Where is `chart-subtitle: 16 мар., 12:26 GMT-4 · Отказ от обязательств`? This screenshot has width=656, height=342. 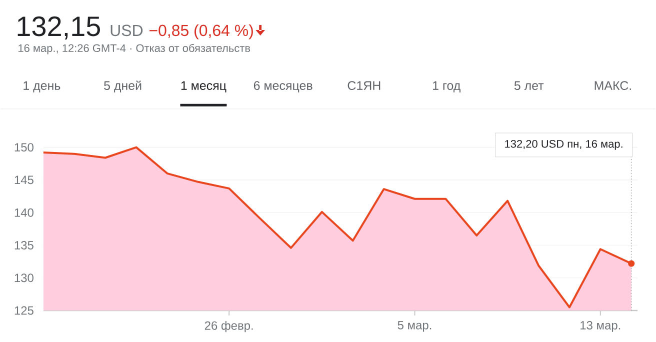
chart-subtitle: 16 мар., 12:26 GMT-4 · Отказ от обязательств is located at coordinates (134, 49).